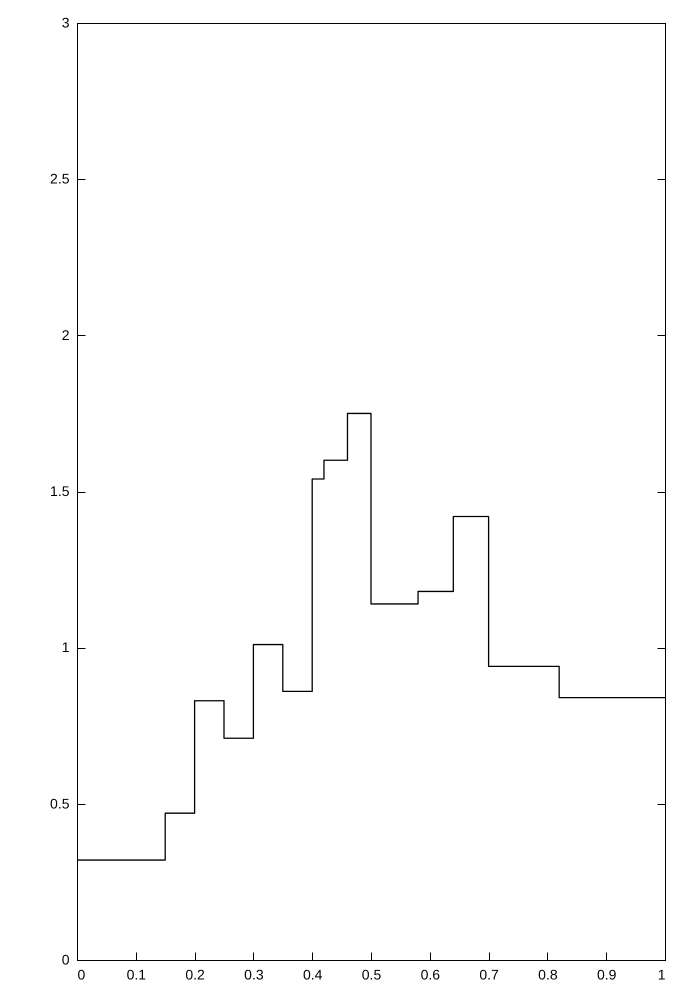  What do you see at coordinates (548, 974) in the screenshot?
I see `x-tick-label: 0.8` at bounding box center [548, 974].